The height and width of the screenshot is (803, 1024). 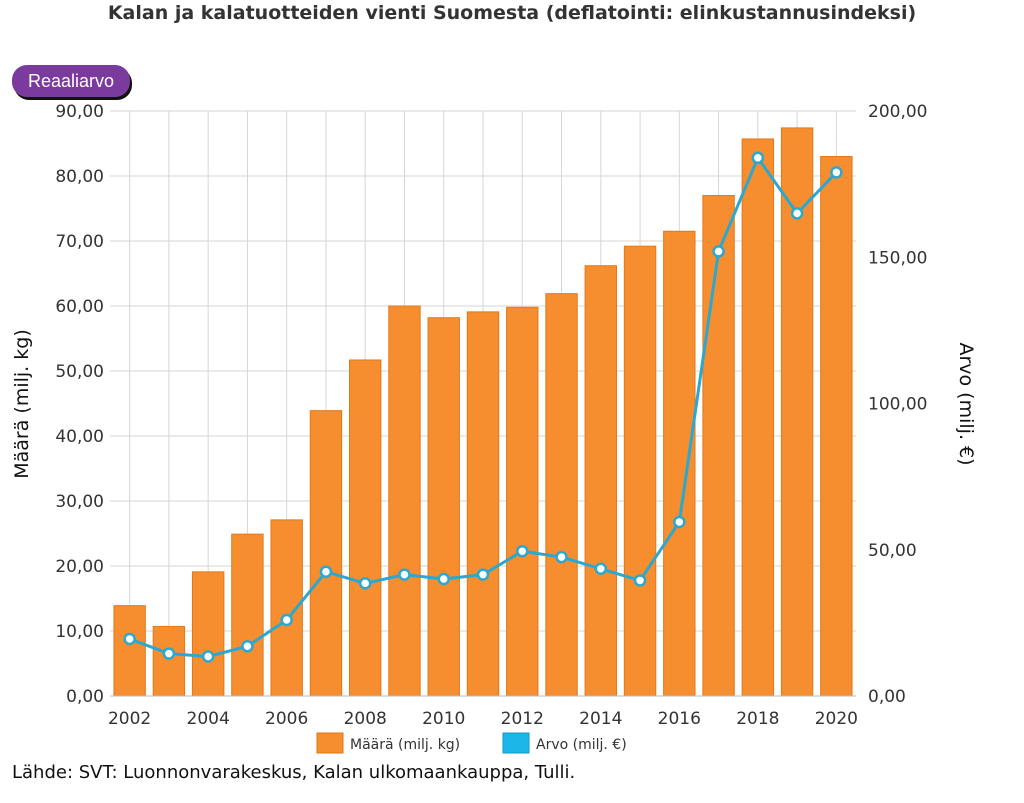 What do you see at coordinates (169, 653) in the screenshot?
I see `point-2003` at bounding box center [169, 653].